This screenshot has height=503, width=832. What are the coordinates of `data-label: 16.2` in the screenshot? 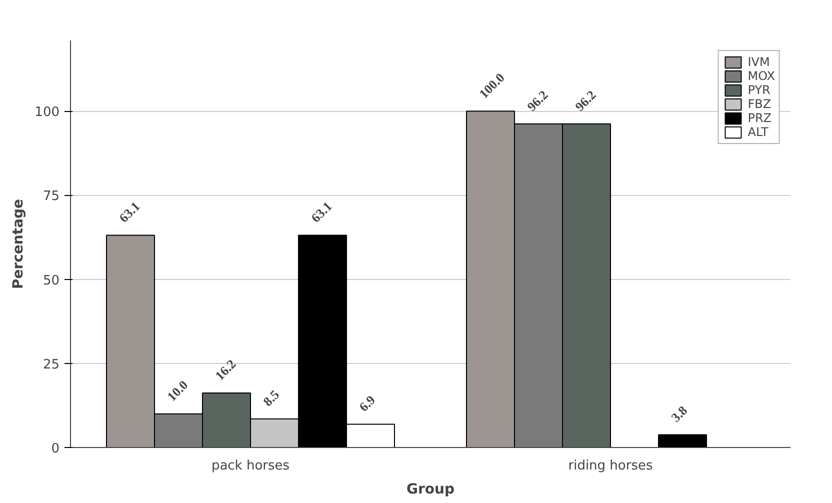 It's located at (225, 370).